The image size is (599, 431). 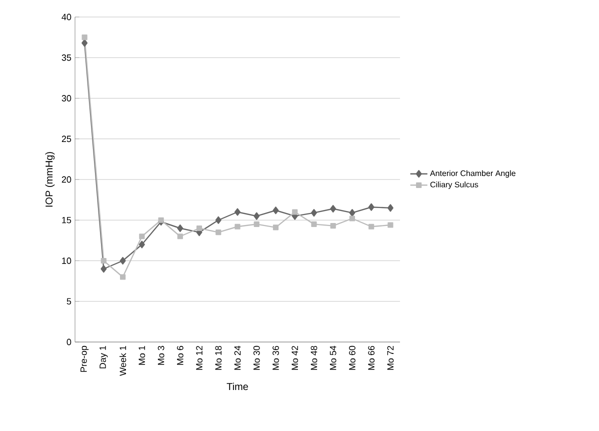 What do you see at coordinates (69, 342) in the screenshot?
I see `y-tick-label: 0` at bounding box center [69, 342].